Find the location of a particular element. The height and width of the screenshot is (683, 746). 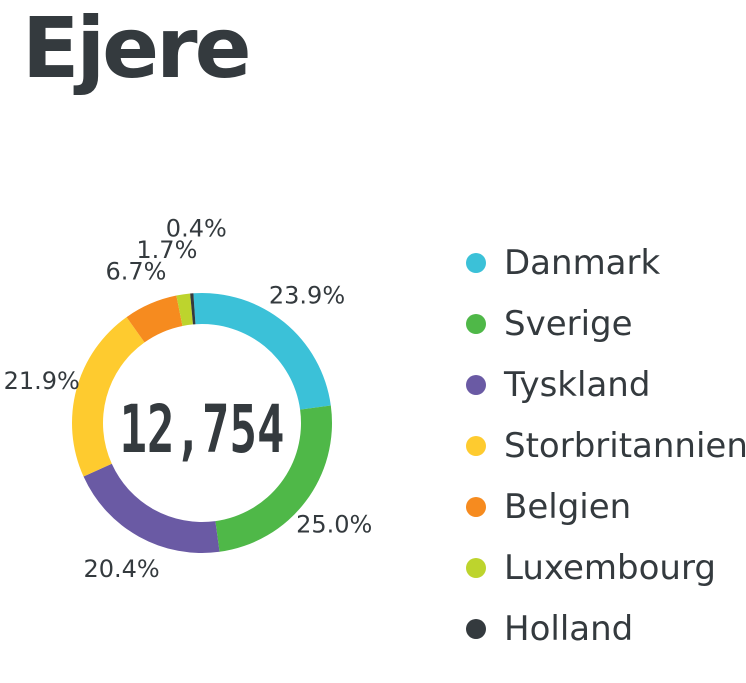

slice-label-luxembourg: 1.7% is located at coordinates (166, 250).